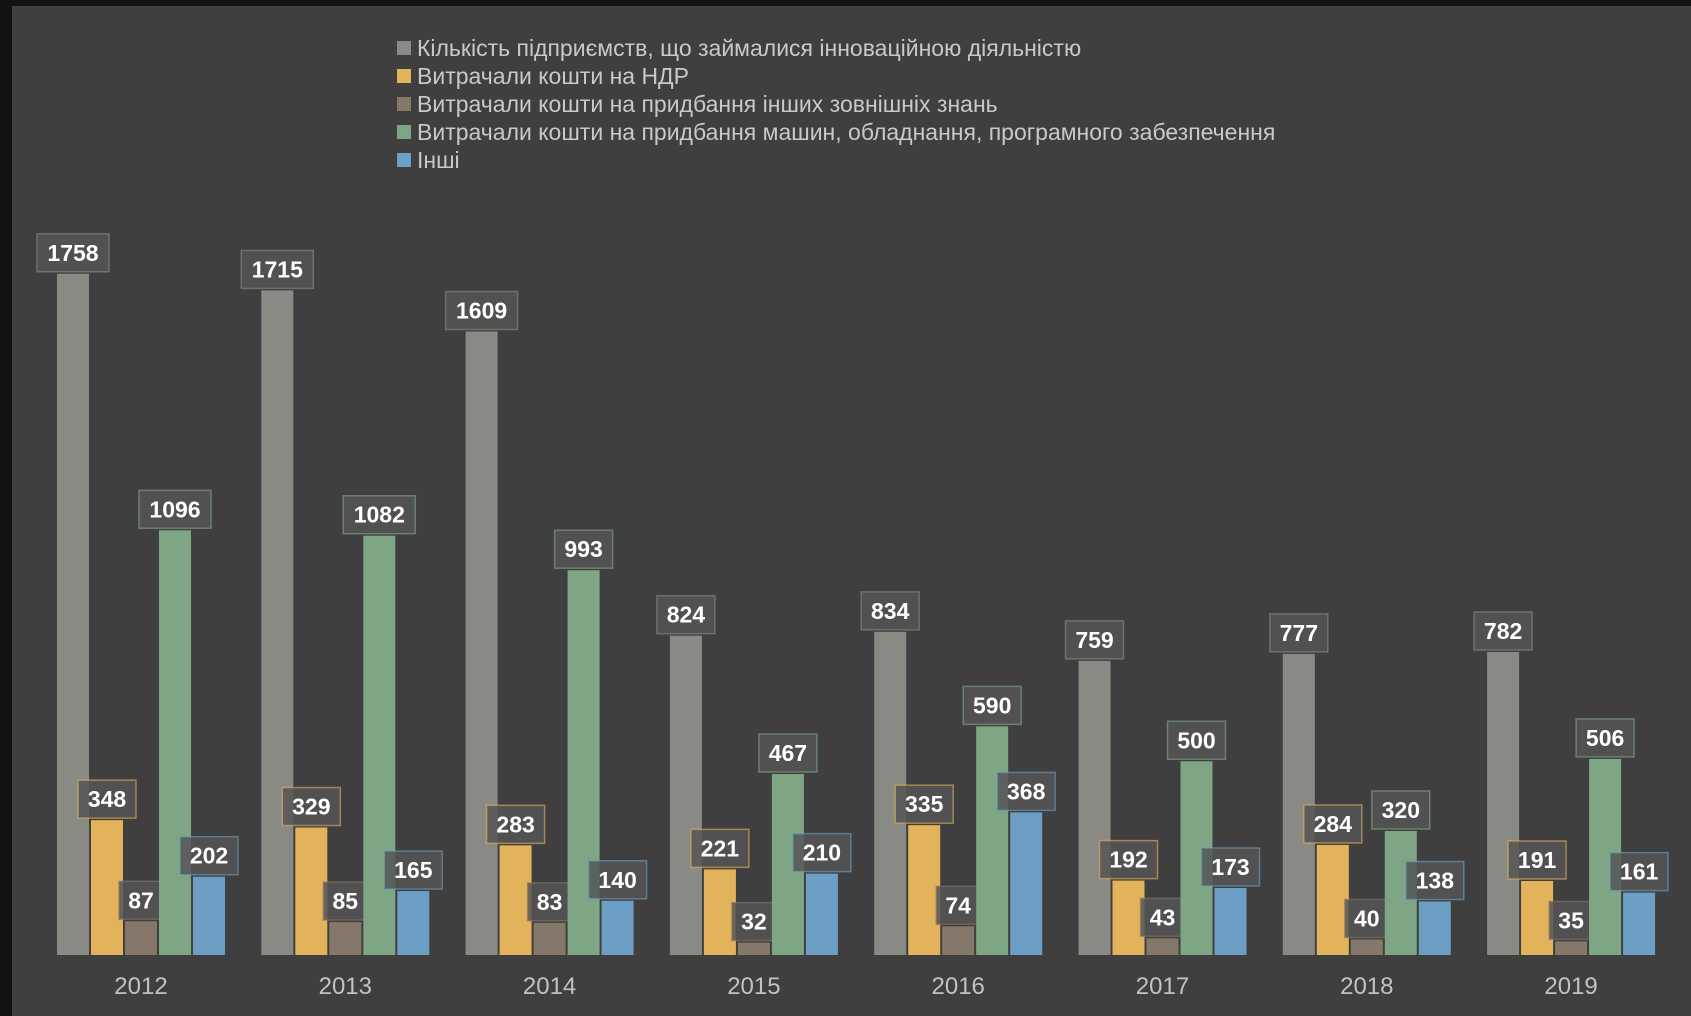  Describe the element at coordinates (550, 902) in the screenshot. I see `data-label: 83` at that location.